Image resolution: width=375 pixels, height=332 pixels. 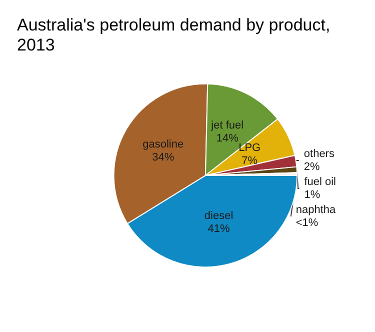 What do you see at coordinates (320, 182) in the screenshot?
I see `slice-label: fuel oil` at bounding box center [320, 182].